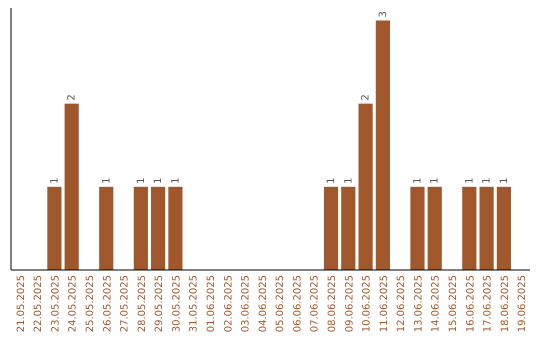 The height and width of the screenshot is (340, 540). I want to click on x-tick-label: 03.06.2025, so click(246, 303).